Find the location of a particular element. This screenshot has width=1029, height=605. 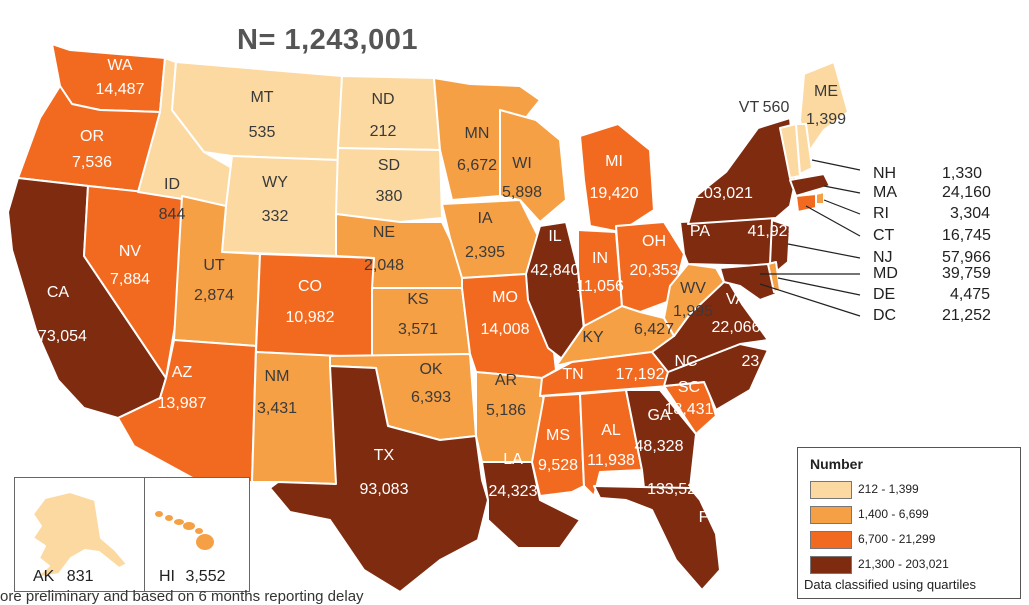

leader-line-nj is located at coordinates (824, 251).